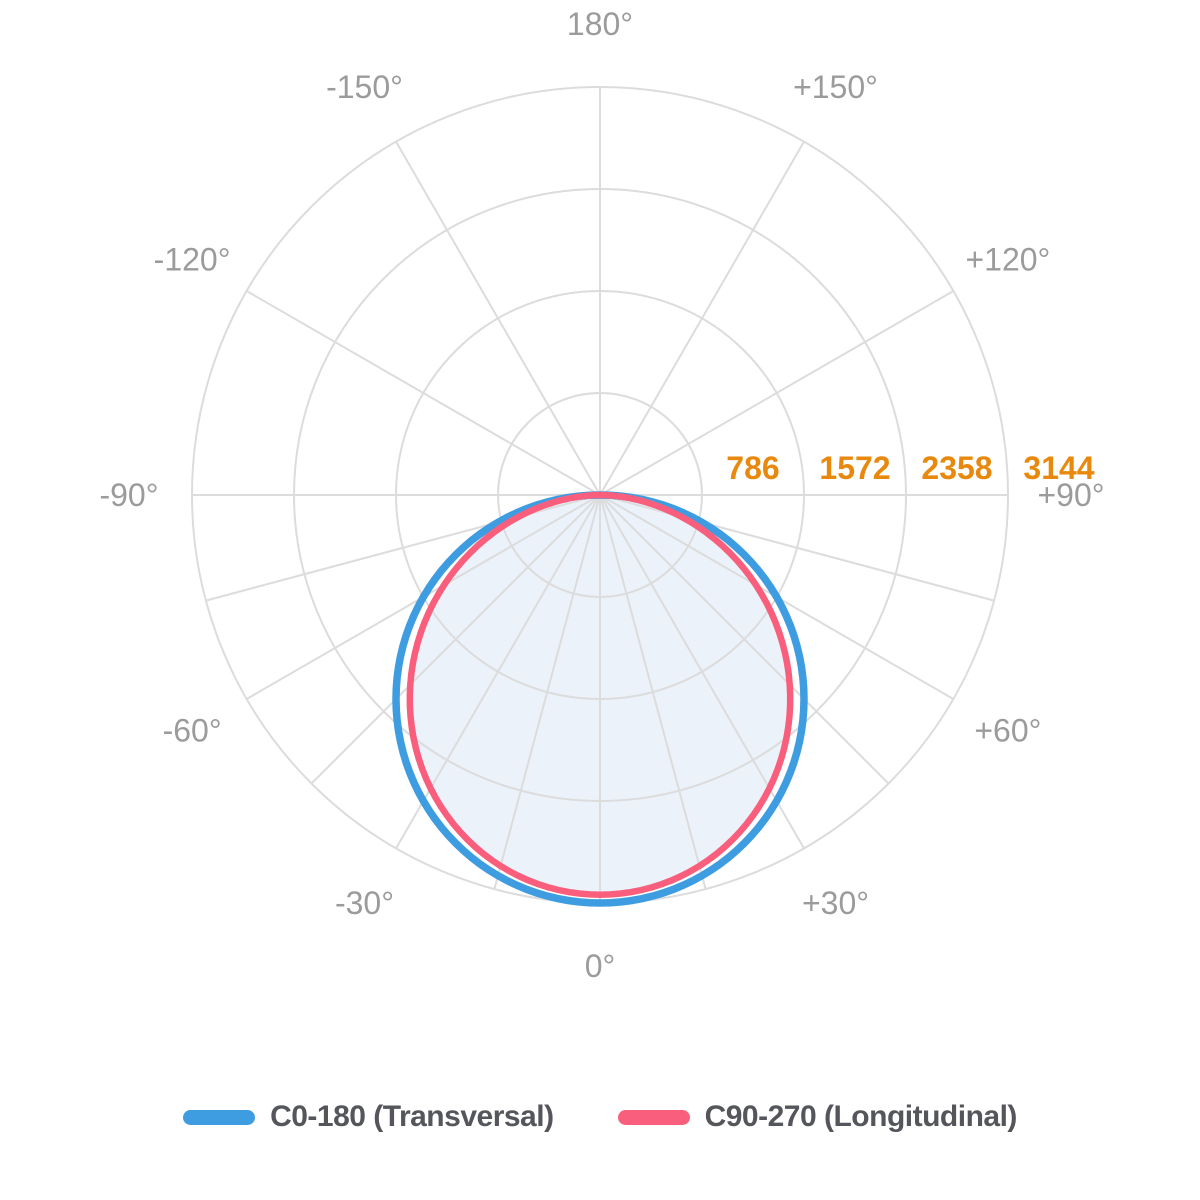 The image size is (1200, 1200). What do you see at coordinates (861, 1116) in the screenshot?
I see `legend-label-c90-270: C90-270 (Longitudinal)` at bounding box center [861, 1116].